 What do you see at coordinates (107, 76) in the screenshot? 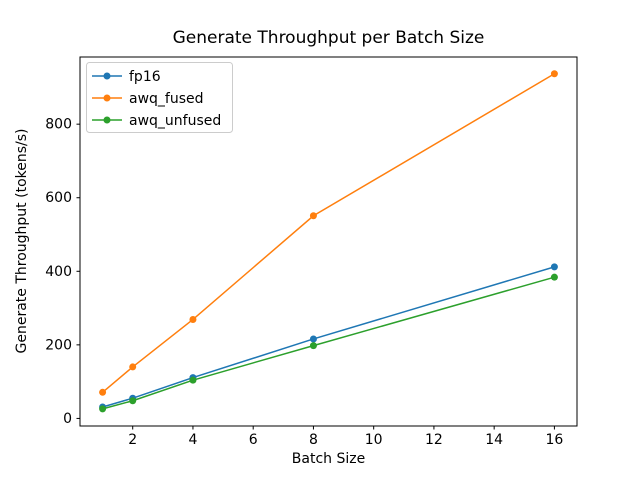
I see `legend-sample-marker-fp16` at bounding box center [107, 76].